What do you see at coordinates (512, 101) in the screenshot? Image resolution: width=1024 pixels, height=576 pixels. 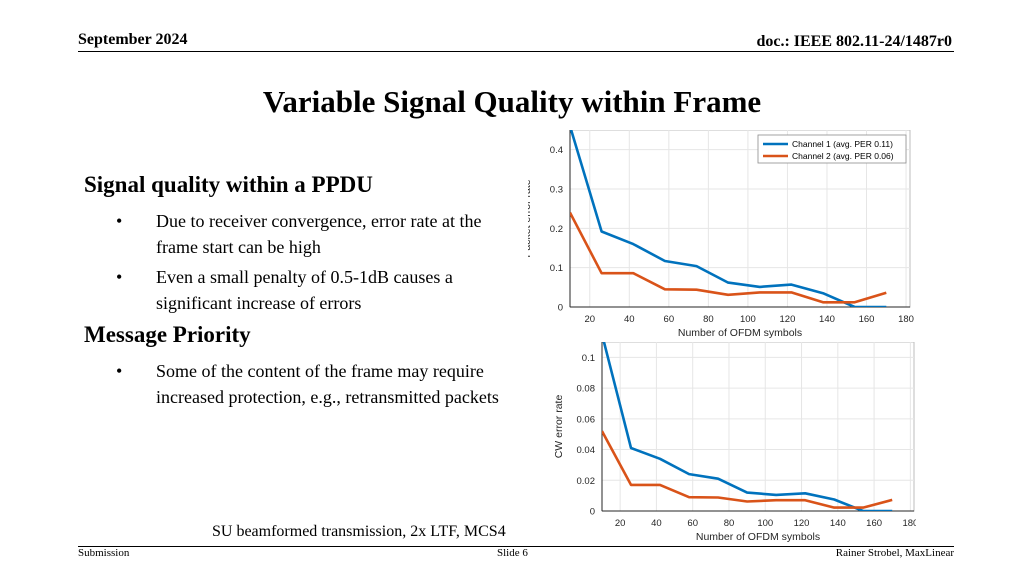 I see `slide-title: Variable Signal Quality within Frame` at bounding box center [512, 101].